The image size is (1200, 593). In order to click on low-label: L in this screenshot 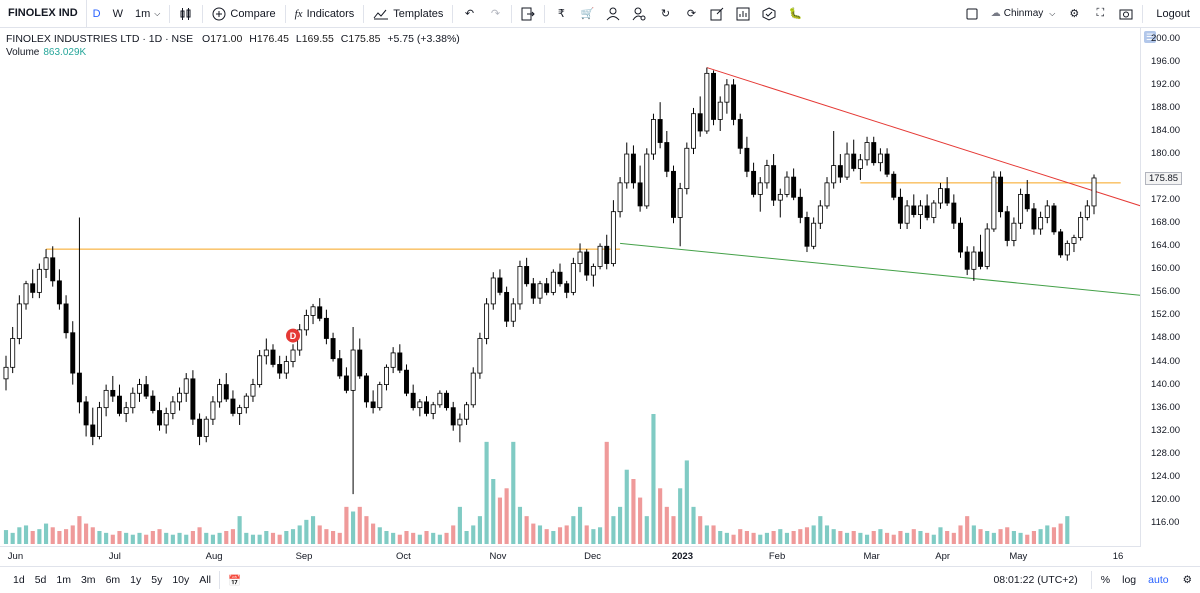, I will do `click(298, 39)`.